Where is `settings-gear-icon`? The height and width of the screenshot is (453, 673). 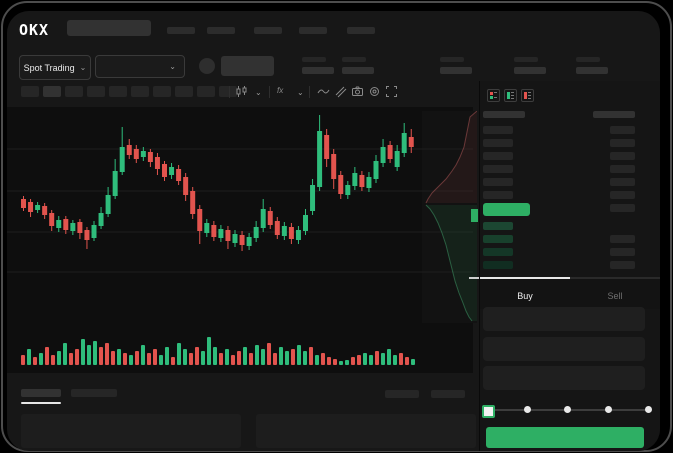 settings-gear-icon is located at coordinates (374, 91).